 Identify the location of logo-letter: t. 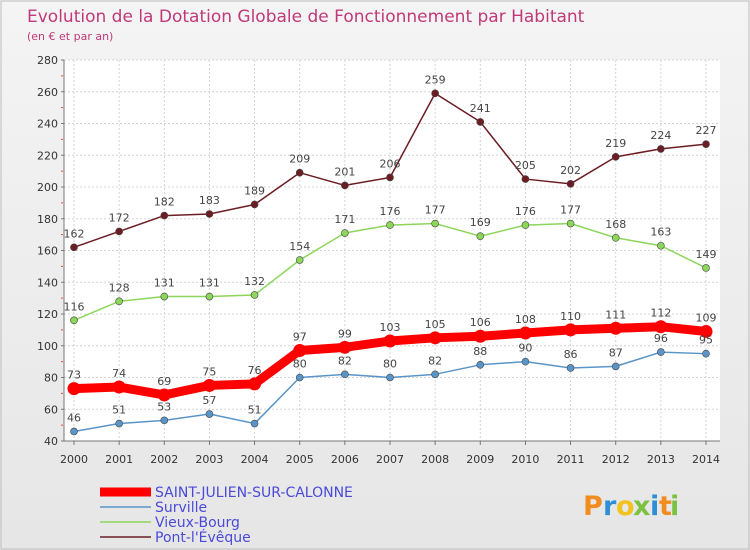
(665, 506).